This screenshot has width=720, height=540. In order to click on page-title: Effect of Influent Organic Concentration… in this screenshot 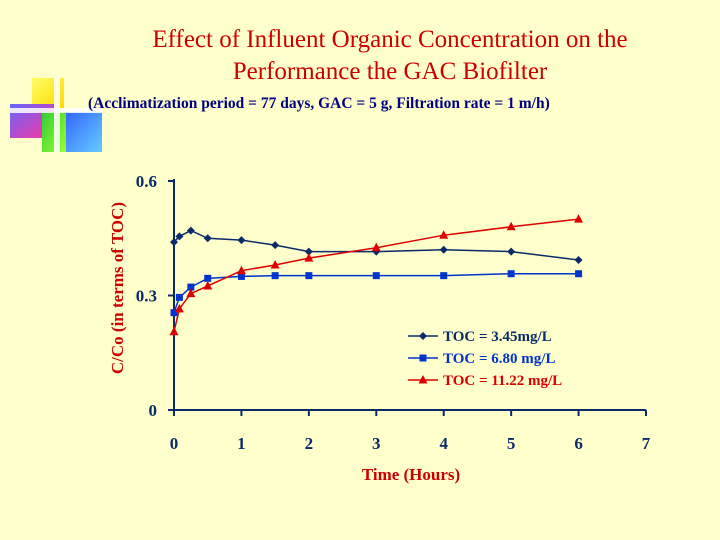, I will do `click(390, 56)`.